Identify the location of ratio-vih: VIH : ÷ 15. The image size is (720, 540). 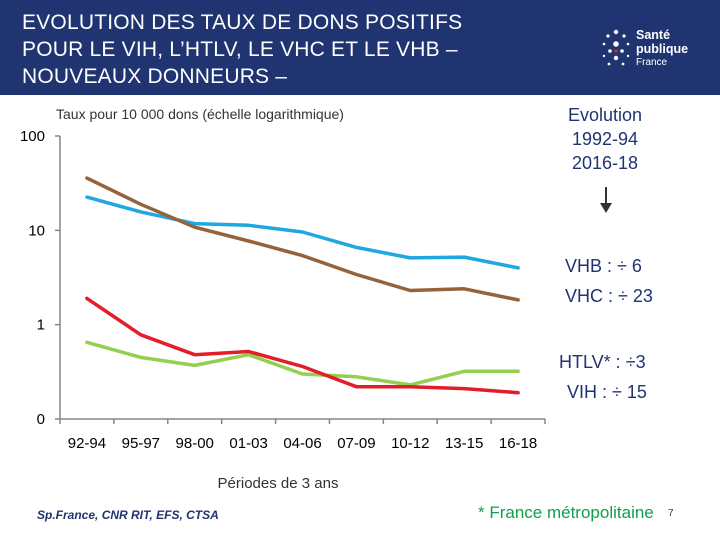
(607, 392).